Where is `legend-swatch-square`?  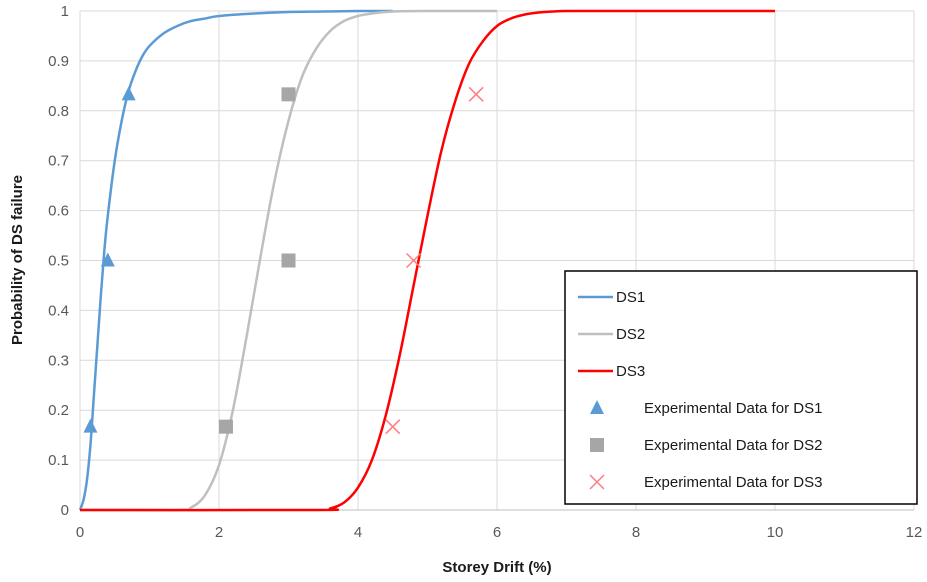
legend-swatch-square is located at coordinates (597, 445).